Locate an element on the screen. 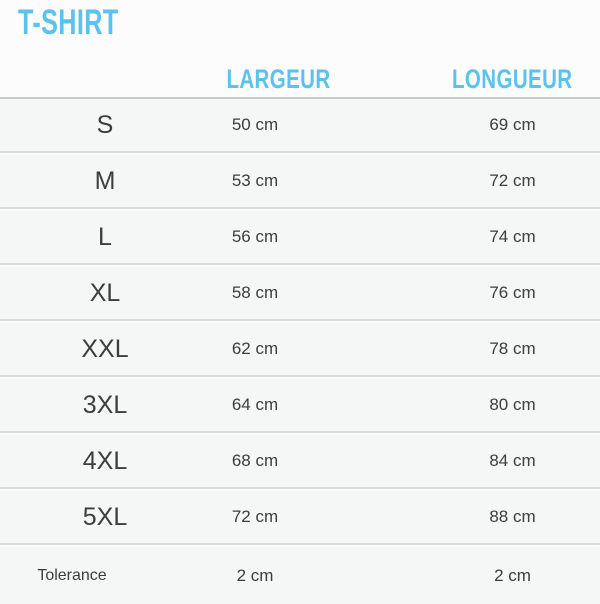 This screenshot has width=600, height=604. longueur-cell: 80 cm is located at coordinates (512, 404).